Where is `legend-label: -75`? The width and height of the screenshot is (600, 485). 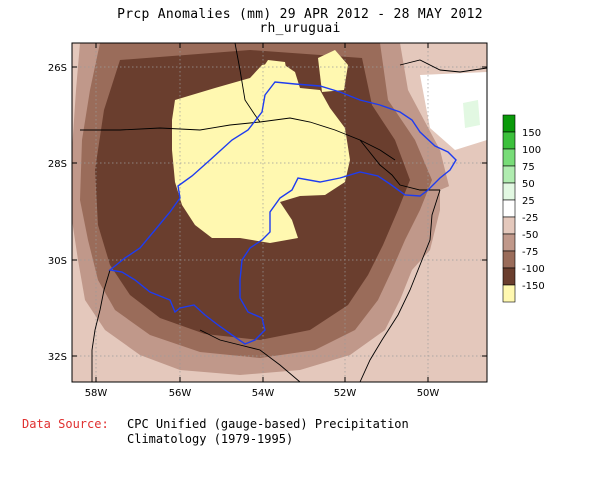
legend-label: -75 is located at coordinates (530, 252).